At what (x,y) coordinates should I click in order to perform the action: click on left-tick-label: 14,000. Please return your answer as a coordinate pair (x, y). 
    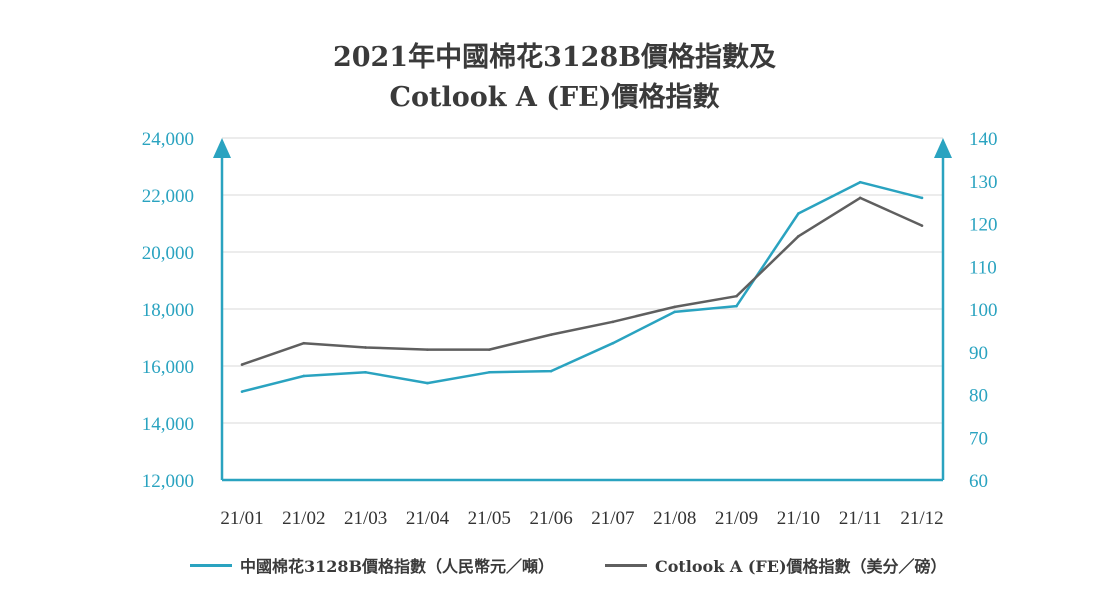
    Looking at the image, I should click on (168, 424).